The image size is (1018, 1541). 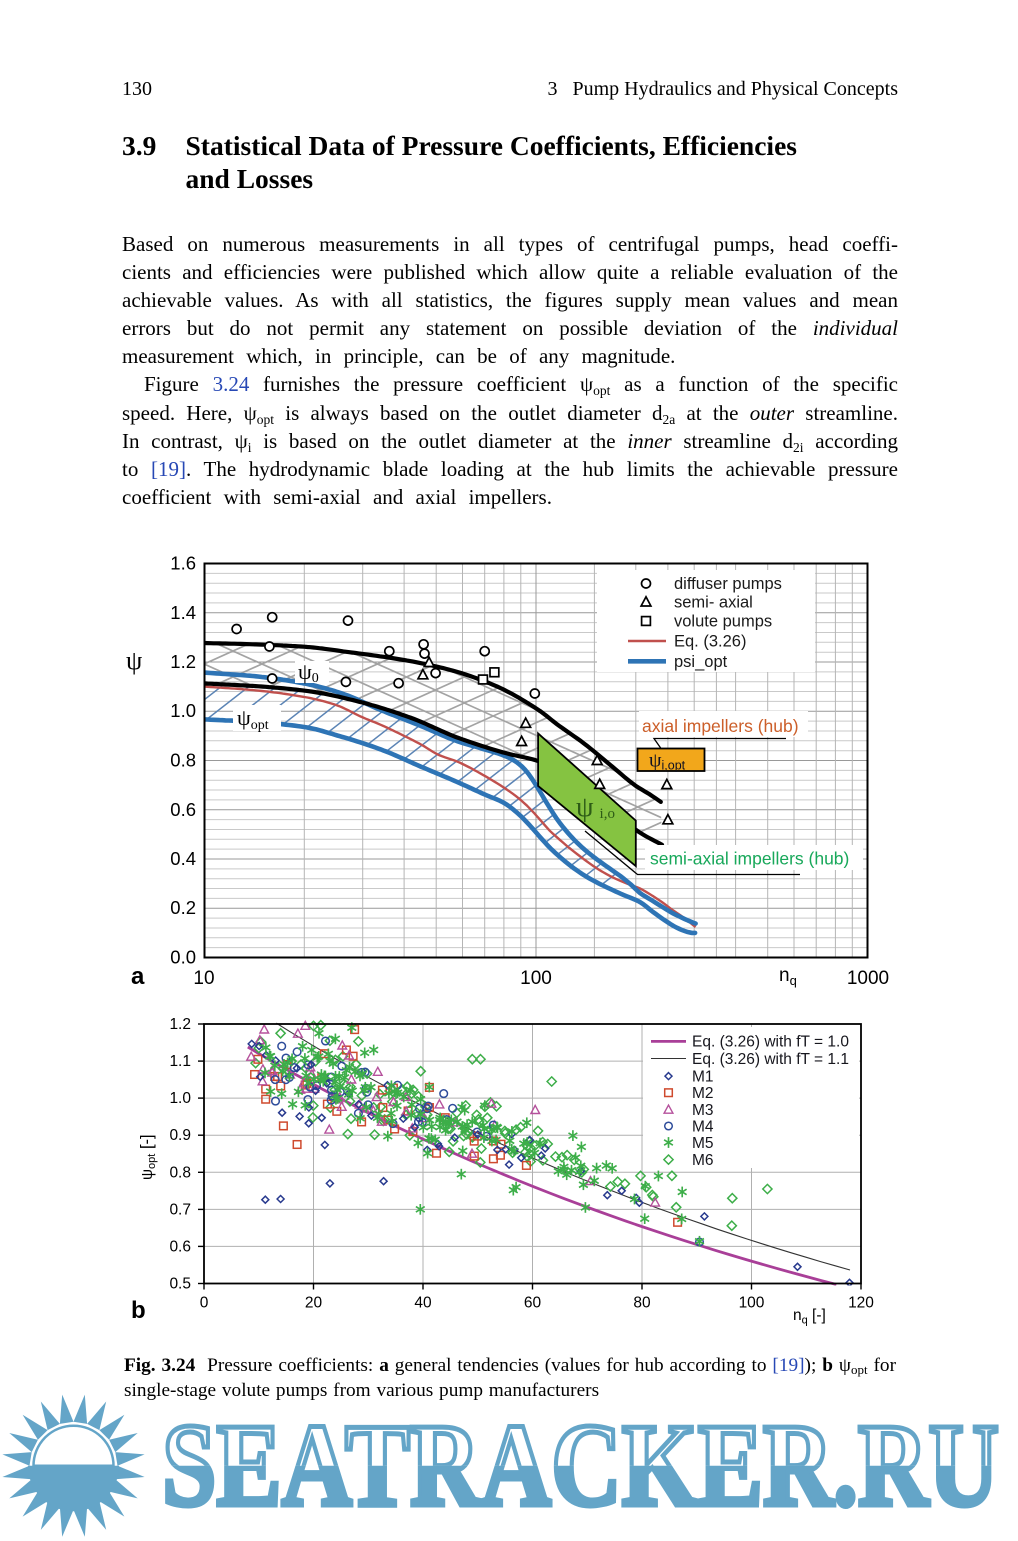 I want to click on svg-text: 60, so click(x=533, y=1303).